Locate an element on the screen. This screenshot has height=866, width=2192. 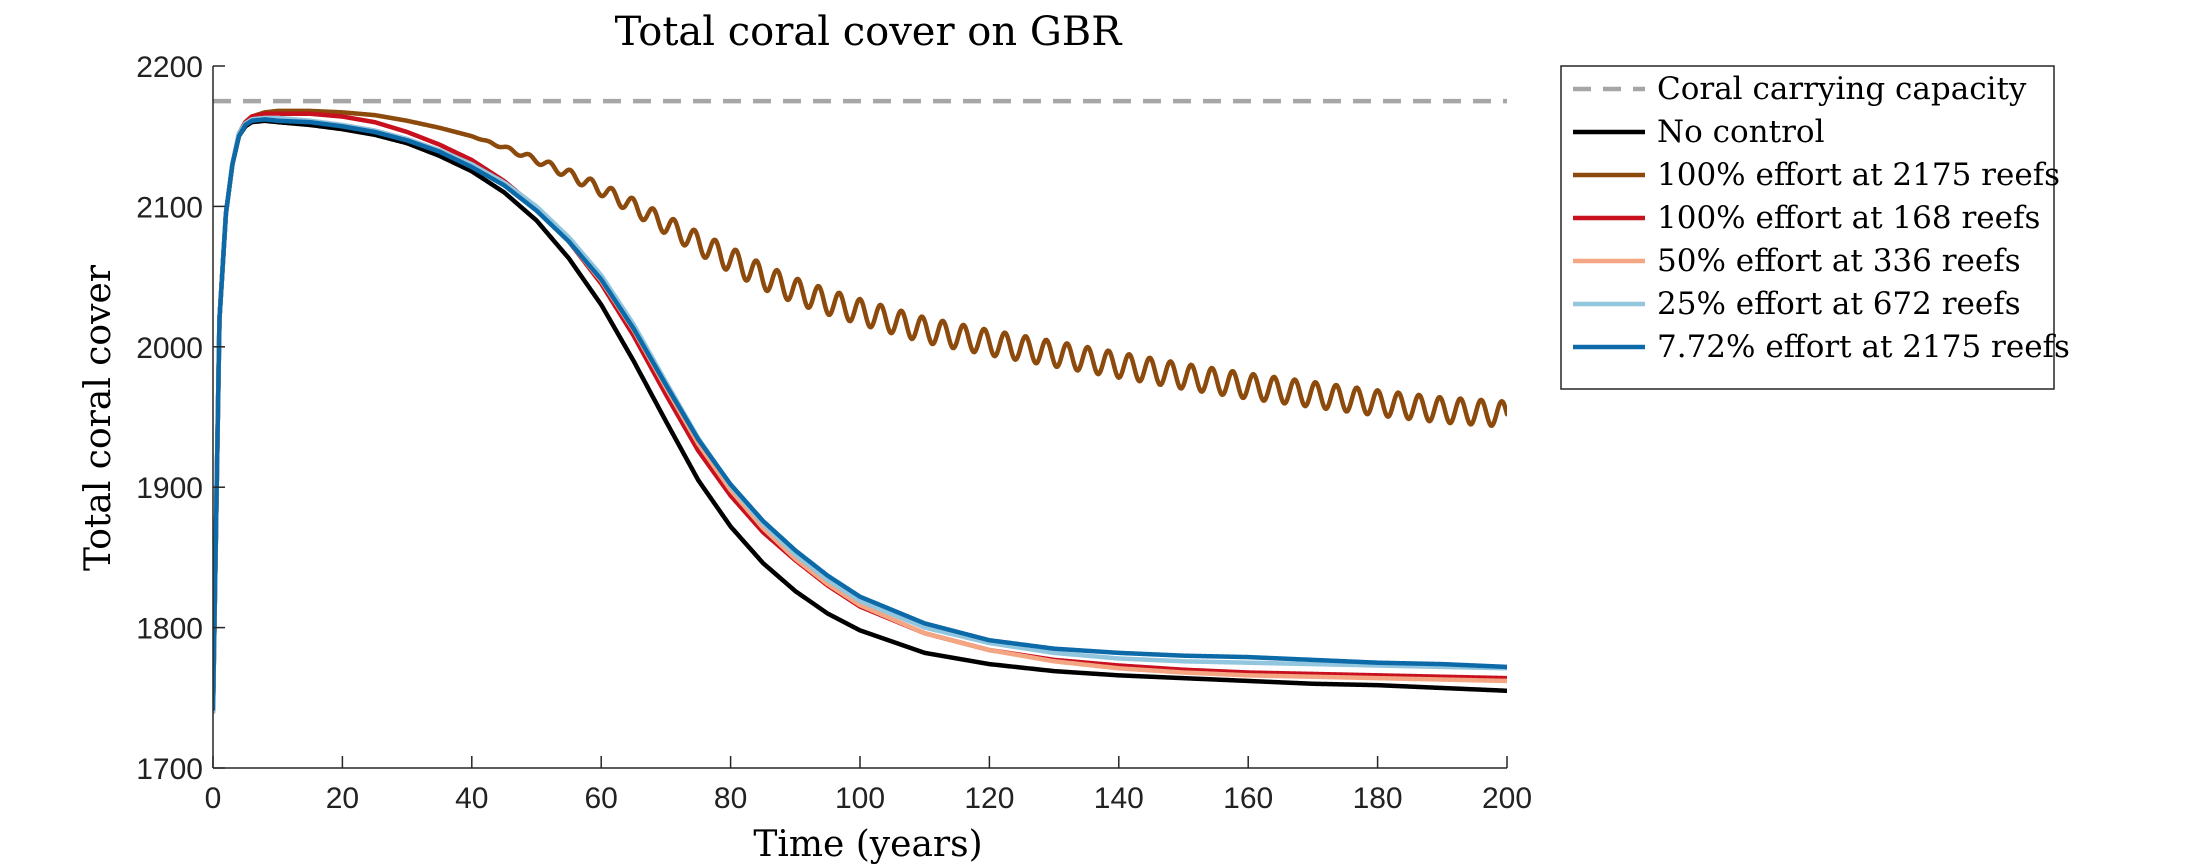
x-tick-label: 40 is located at coordinates (471, 798).